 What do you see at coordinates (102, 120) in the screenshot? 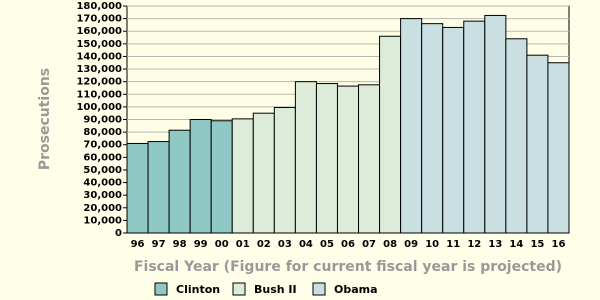
I see `y-tick-label: 90,000` at bounding box center [102, 120].